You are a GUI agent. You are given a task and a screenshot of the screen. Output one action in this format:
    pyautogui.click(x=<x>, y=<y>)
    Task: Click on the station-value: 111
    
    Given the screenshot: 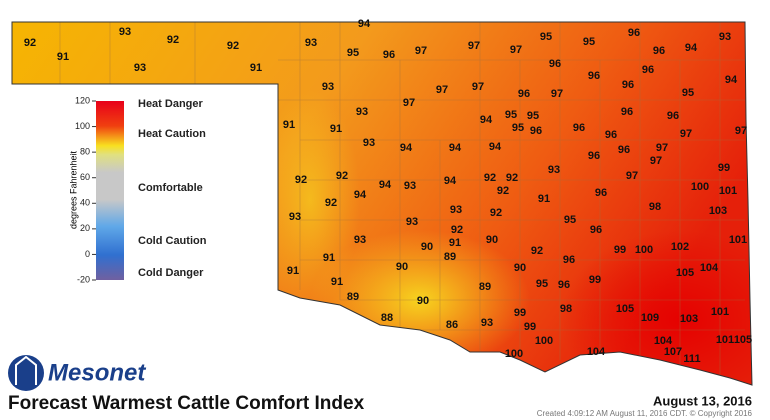 What is the action you would take?
    pyautogui.click(x=691, y=359)
    